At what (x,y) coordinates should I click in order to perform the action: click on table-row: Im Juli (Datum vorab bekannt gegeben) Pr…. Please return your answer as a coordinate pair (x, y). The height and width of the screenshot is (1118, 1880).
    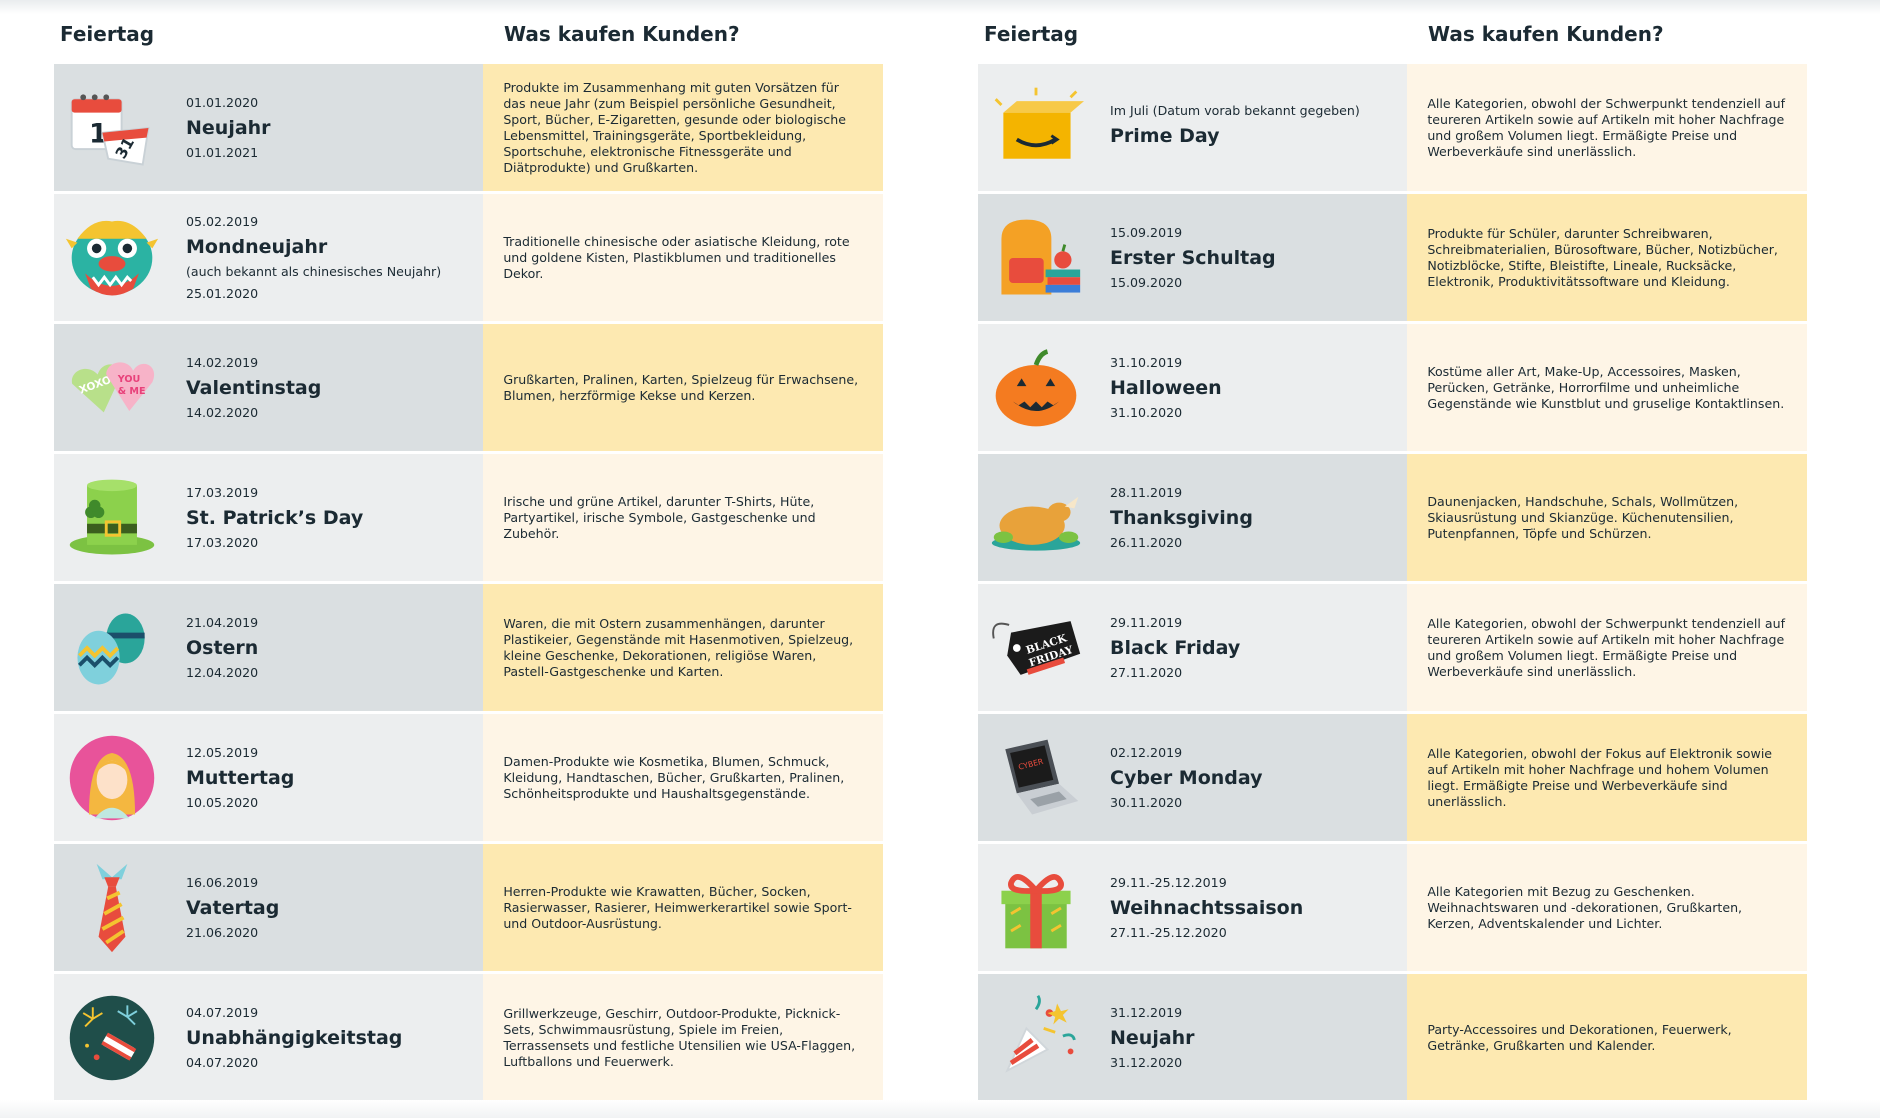
    Looking at the image, I should click on (1392, 127).